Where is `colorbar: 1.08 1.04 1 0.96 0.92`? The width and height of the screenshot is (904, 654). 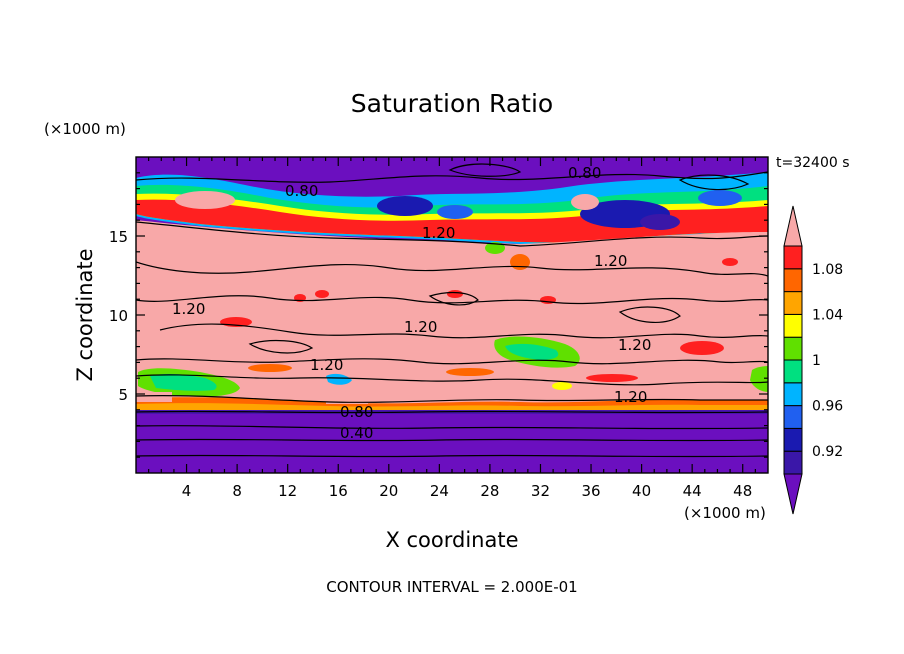 colorbar: 1.08 1.04 1 0.96 0.92 is located at coordinates (813, 360).